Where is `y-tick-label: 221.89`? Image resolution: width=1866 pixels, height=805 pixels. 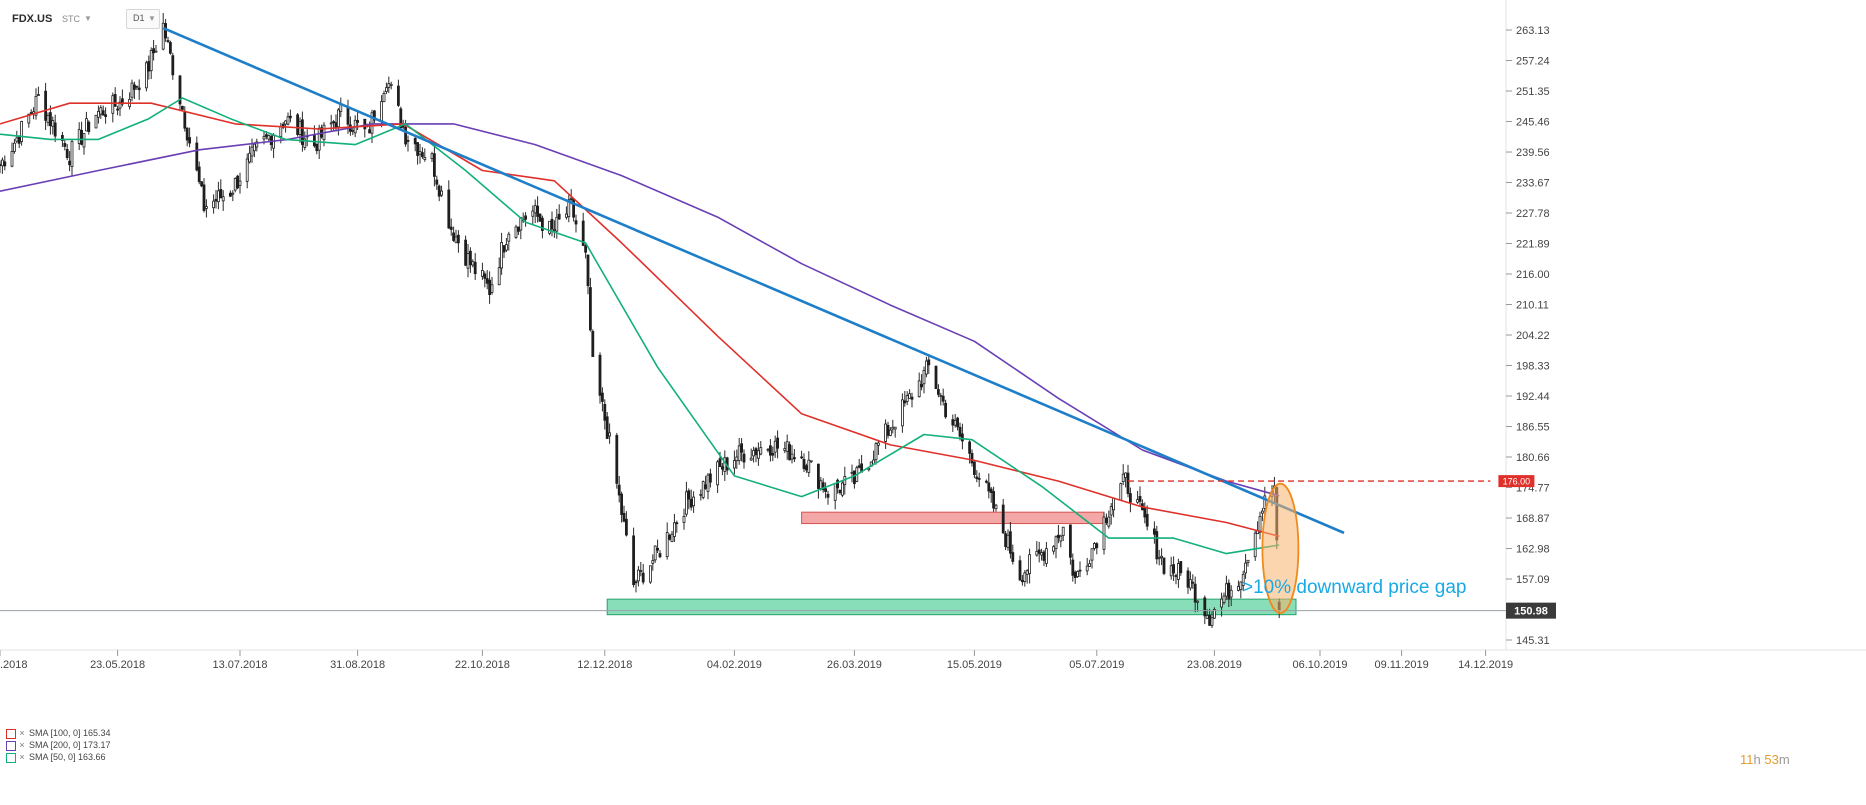
y-tick-label: 221.89 is located at coordinates (1533, 245).